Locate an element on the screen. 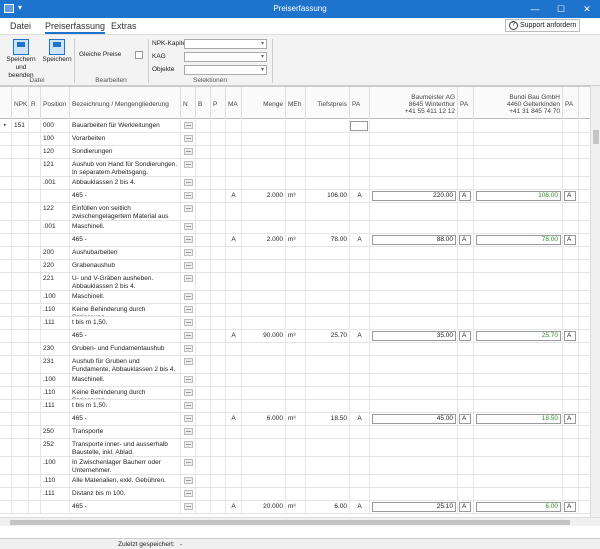 Image resolution: width=600 pixels, height=549 pixels. table-row: .111 t bis m 1,50. is located at coordinates (295, 323).